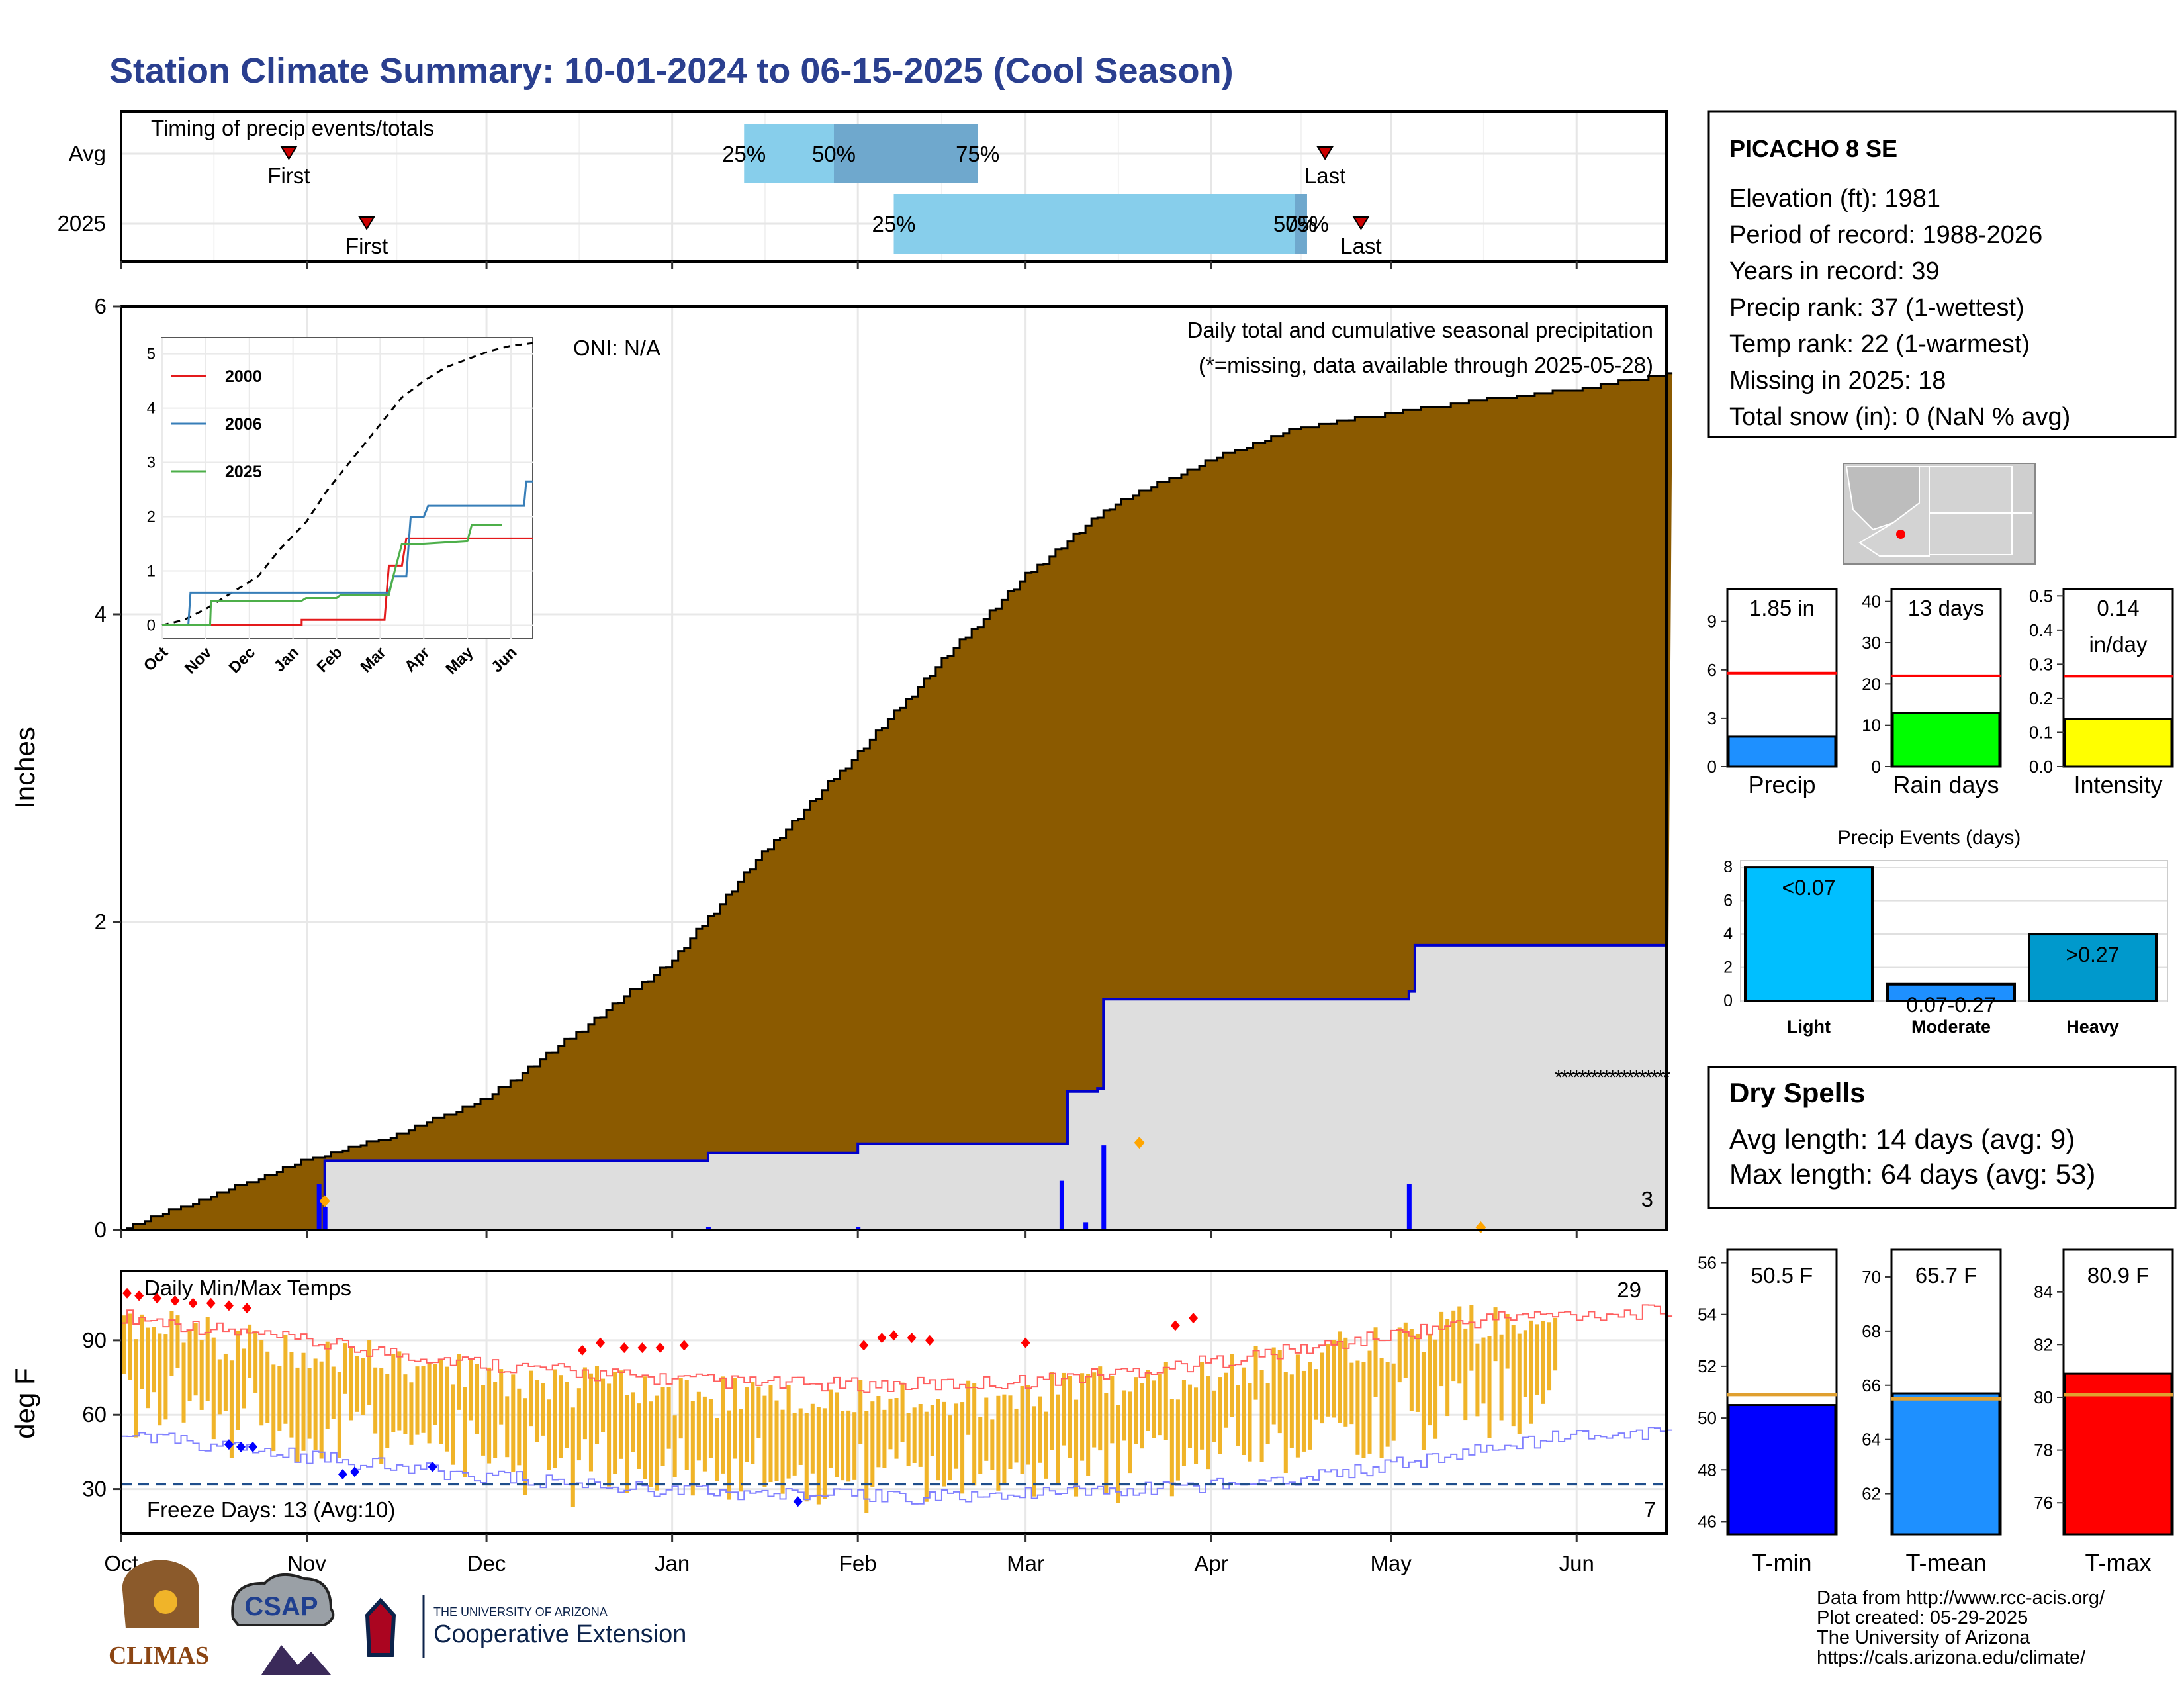 The height and width of the screenshot is (1688, 2184). What do you see at coordinates (1782, 1562) in the screenshot?
I see `temp-bar-label: T-min` at bounding box center [1782, 1562].